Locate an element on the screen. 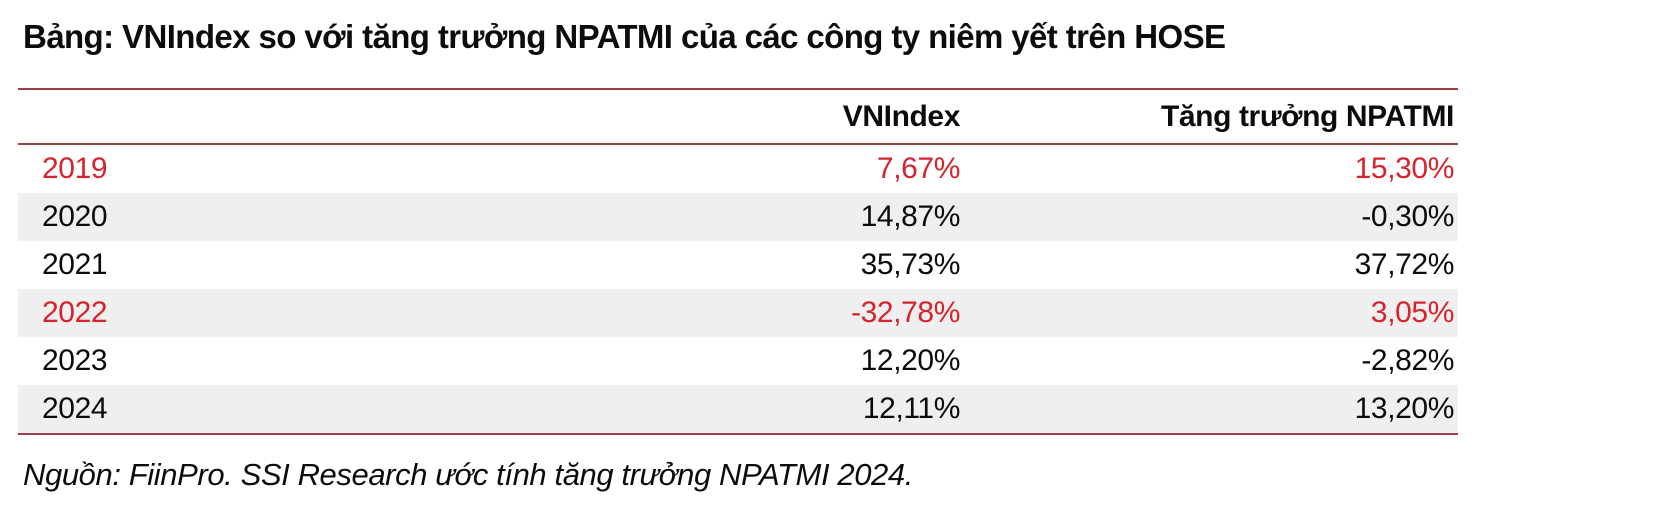 This screenshot has width=1664, height=510. row-vnindex-value: 12,20% is located at coordinates (910, 360).